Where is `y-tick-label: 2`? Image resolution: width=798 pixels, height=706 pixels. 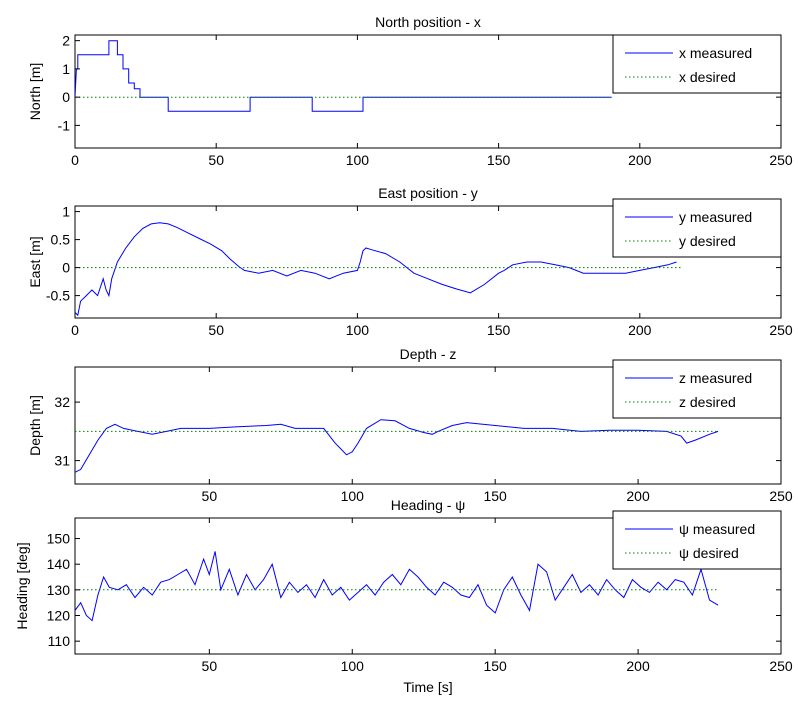
y-tick-label: 2 is located at coordinates (66, 41).